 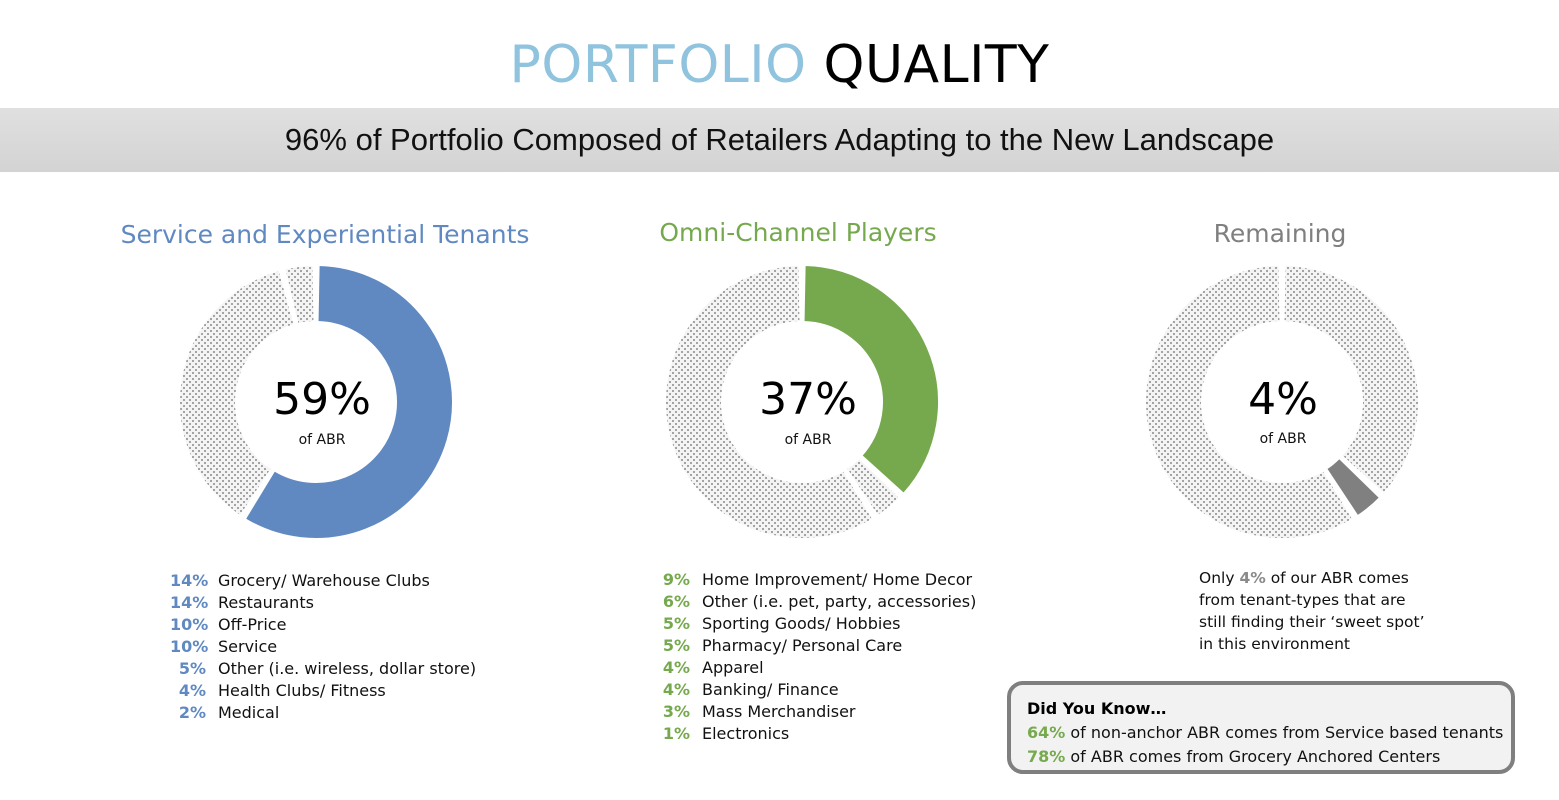 I want to click on breakdown-row: 14% Grocery/ Warehouse Clubs, so click(x=335, y=581).